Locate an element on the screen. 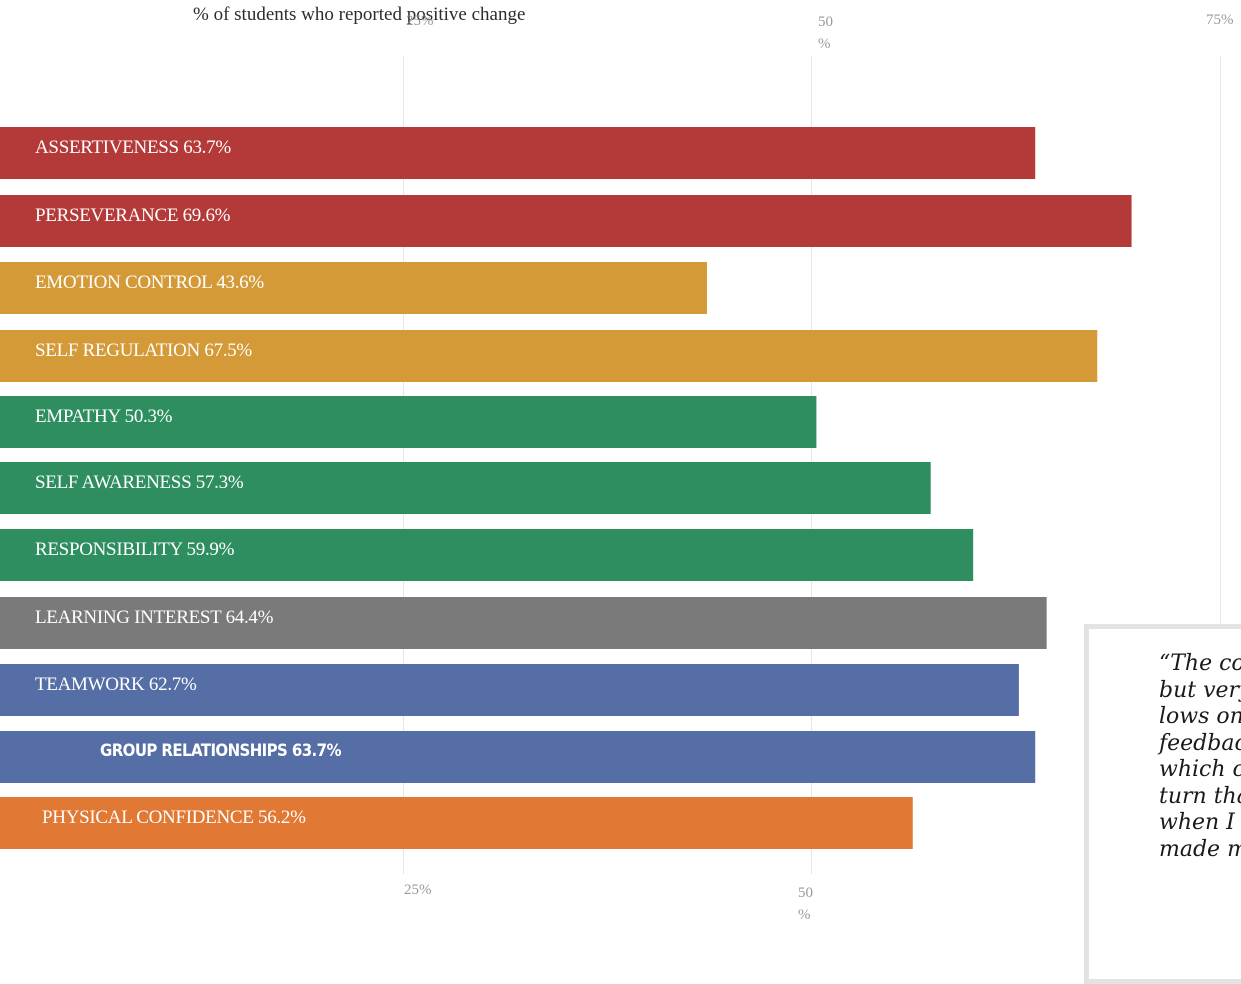  bar-label-group-relationships: GROUP RELATIONSHIPS 63.7% is located at coordinates (221, 750).